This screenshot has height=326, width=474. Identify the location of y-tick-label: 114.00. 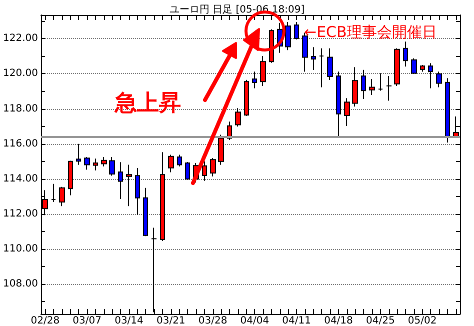
(20, 178).